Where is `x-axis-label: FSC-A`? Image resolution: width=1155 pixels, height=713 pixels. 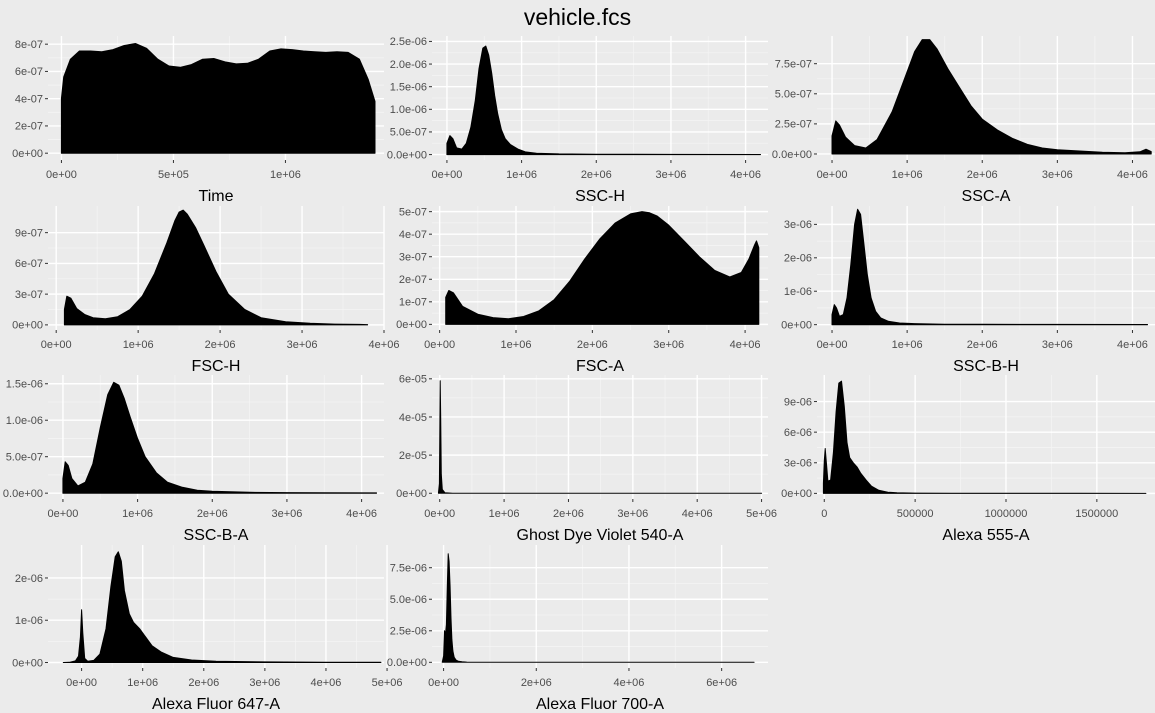 x-axis-label: FSC-A is located at coordinates (600, 366).